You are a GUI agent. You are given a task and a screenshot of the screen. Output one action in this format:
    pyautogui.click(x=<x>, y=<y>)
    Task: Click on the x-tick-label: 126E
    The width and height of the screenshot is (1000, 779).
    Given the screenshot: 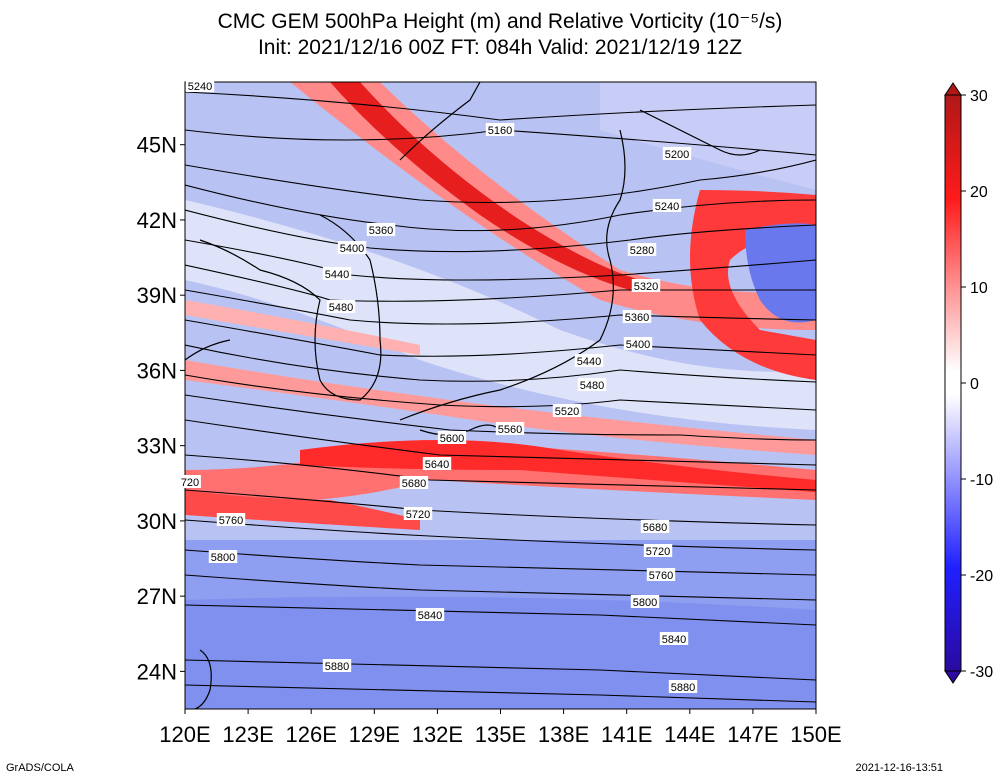 What is the action you would take?
    pyautogui.click(x=311, y=734)
    